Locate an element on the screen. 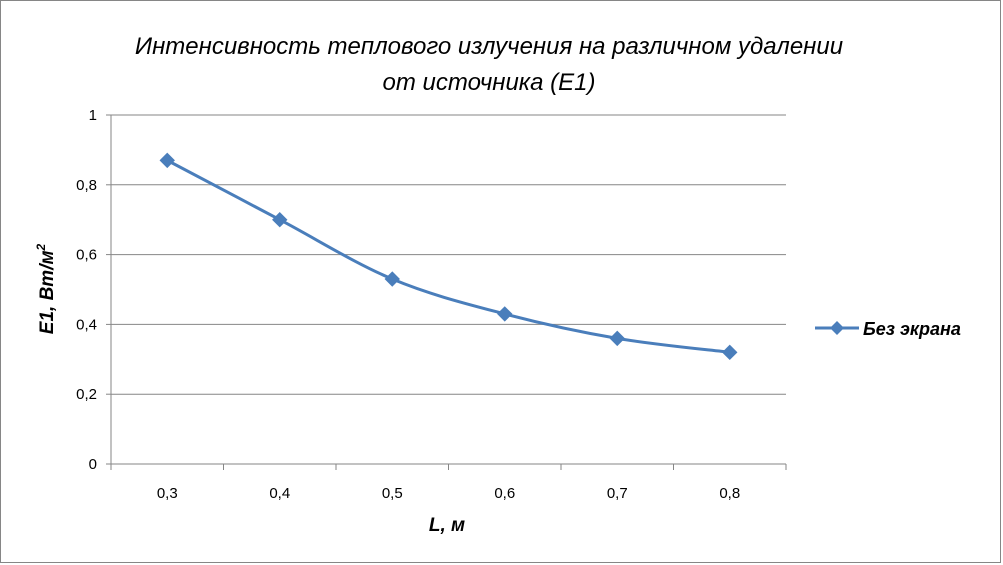 The width and height of the screenshot is (1003, 565). x-tick-label-1: 0,4 is located at coordinates (279, 493).